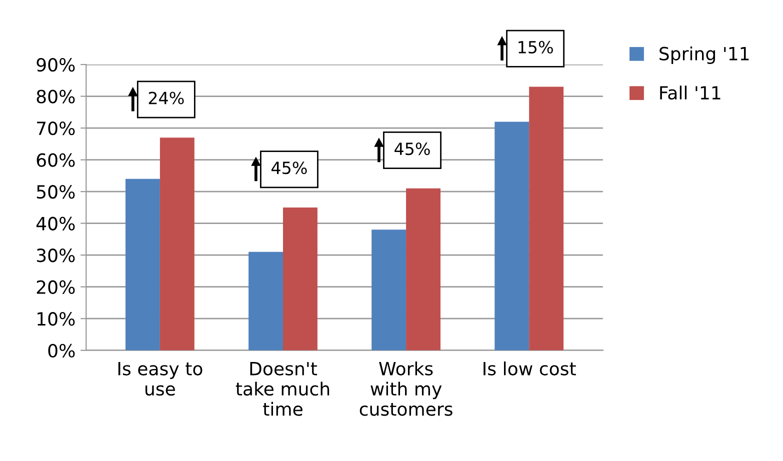  I want to click on y-tick-label: 40%, so click(55, 223).